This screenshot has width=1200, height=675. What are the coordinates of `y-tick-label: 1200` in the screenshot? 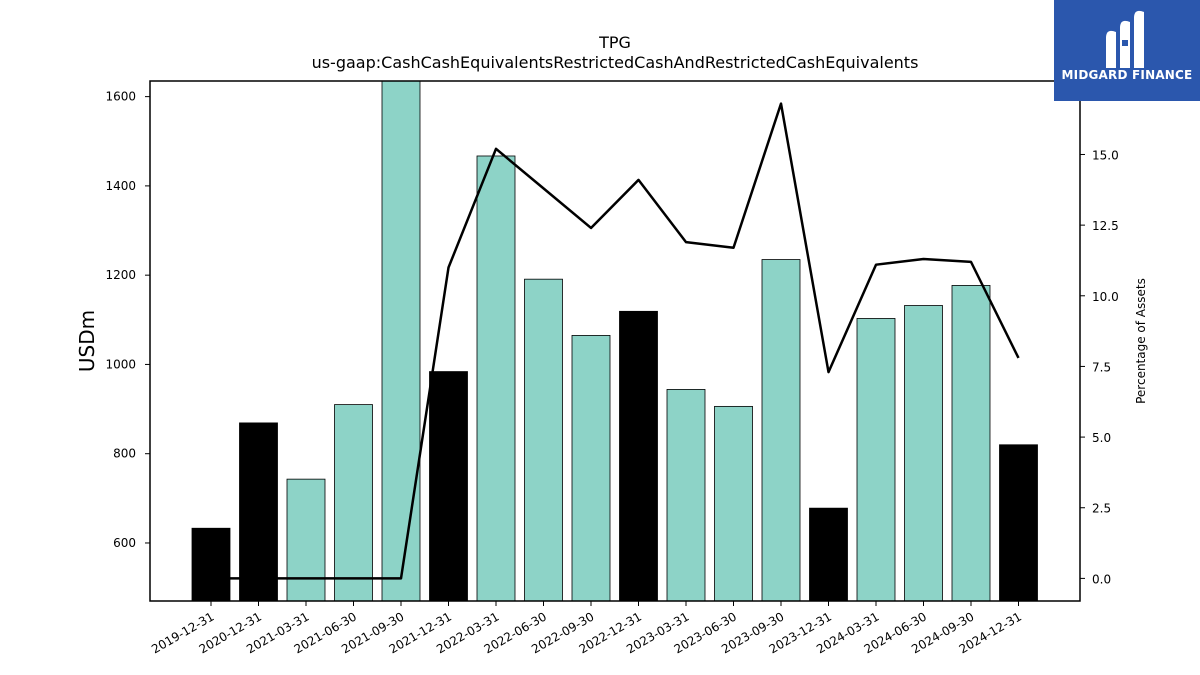 It's located at (120, 275).